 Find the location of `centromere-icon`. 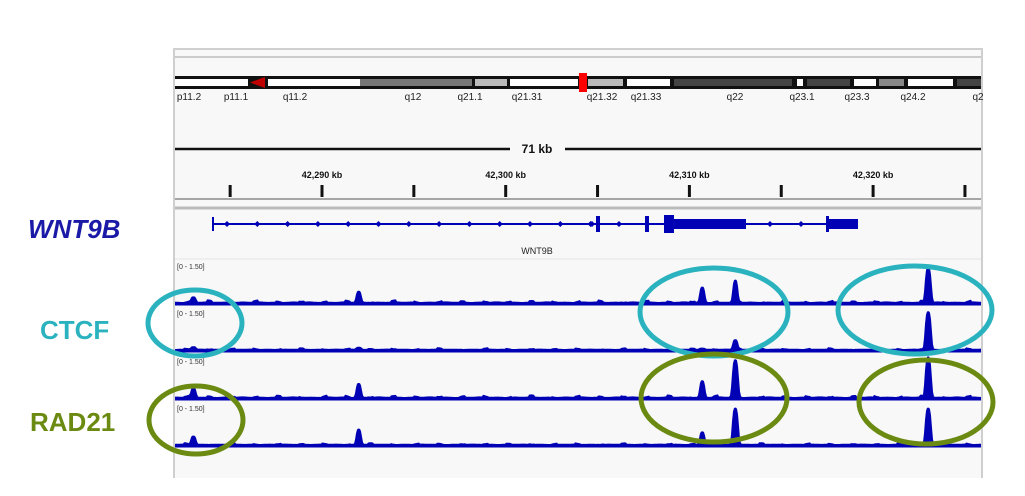

centromere-icon is located at coordinates (257, 82).